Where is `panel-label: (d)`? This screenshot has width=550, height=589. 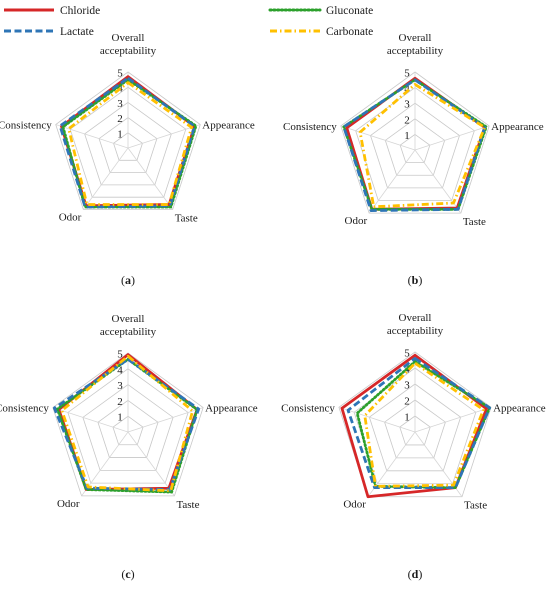
panel-label: (d) is located at coordinates (415, 574).